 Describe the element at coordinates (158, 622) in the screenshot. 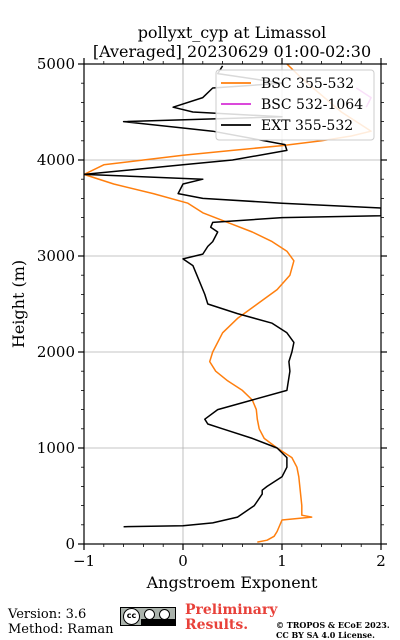

I see `cc-sub-bar` at that location.